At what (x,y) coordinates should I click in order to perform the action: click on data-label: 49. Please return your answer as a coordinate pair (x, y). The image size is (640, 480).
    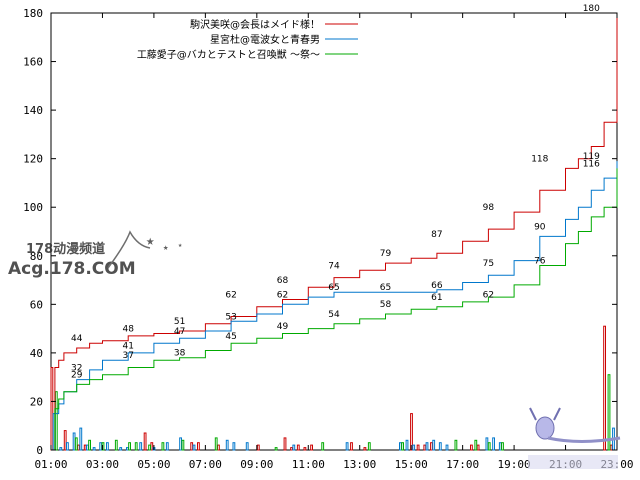
    Looking at the image, I should click on (283, 327).